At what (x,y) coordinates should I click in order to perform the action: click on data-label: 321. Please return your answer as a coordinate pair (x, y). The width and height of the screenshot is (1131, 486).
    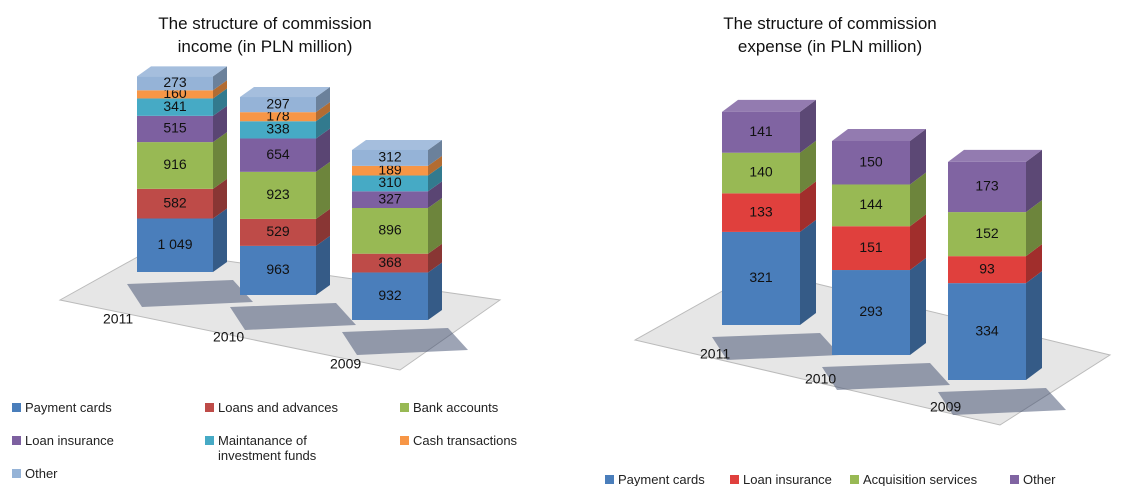
    Looking at the image, I should click on (761, 277).